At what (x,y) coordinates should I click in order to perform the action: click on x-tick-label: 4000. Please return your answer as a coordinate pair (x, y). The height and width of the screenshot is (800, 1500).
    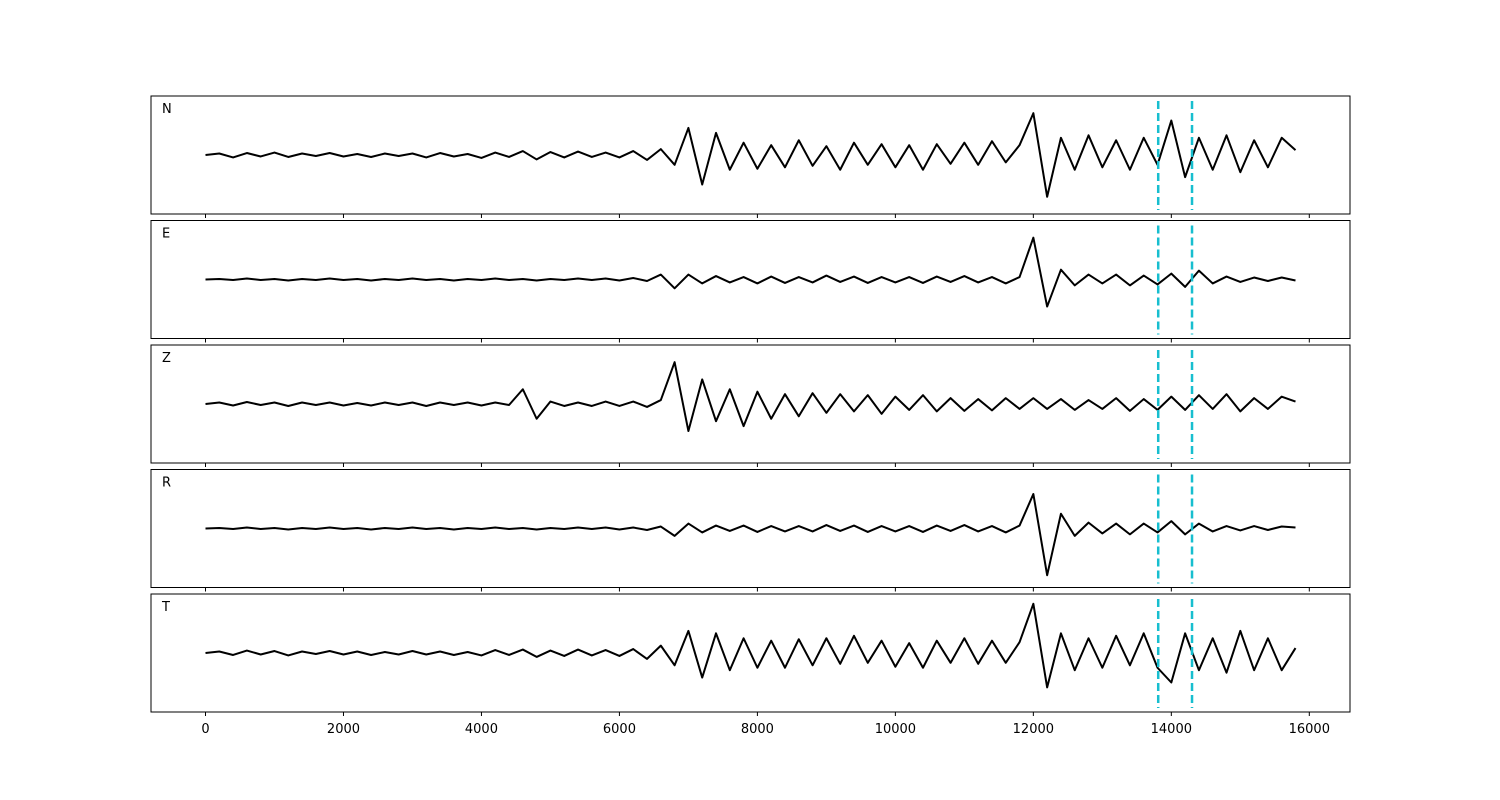
    Looking at the image, I should click on (481, 729).